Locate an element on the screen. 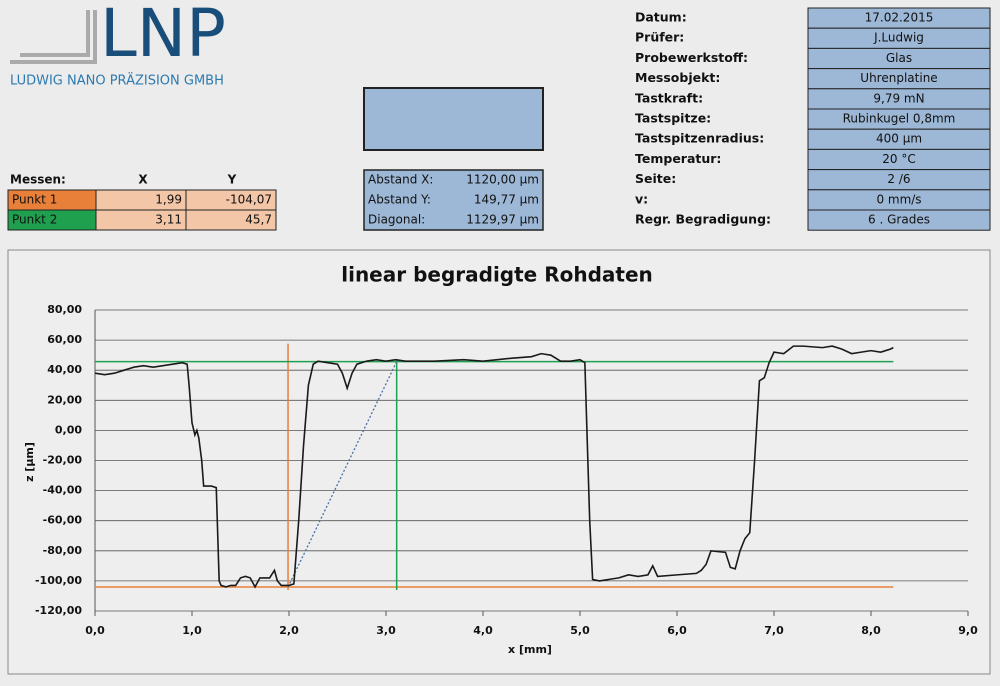 This screenshot has height=686, width=1000. y-tick-label: -80,00 is located at coordinates (63, 550).